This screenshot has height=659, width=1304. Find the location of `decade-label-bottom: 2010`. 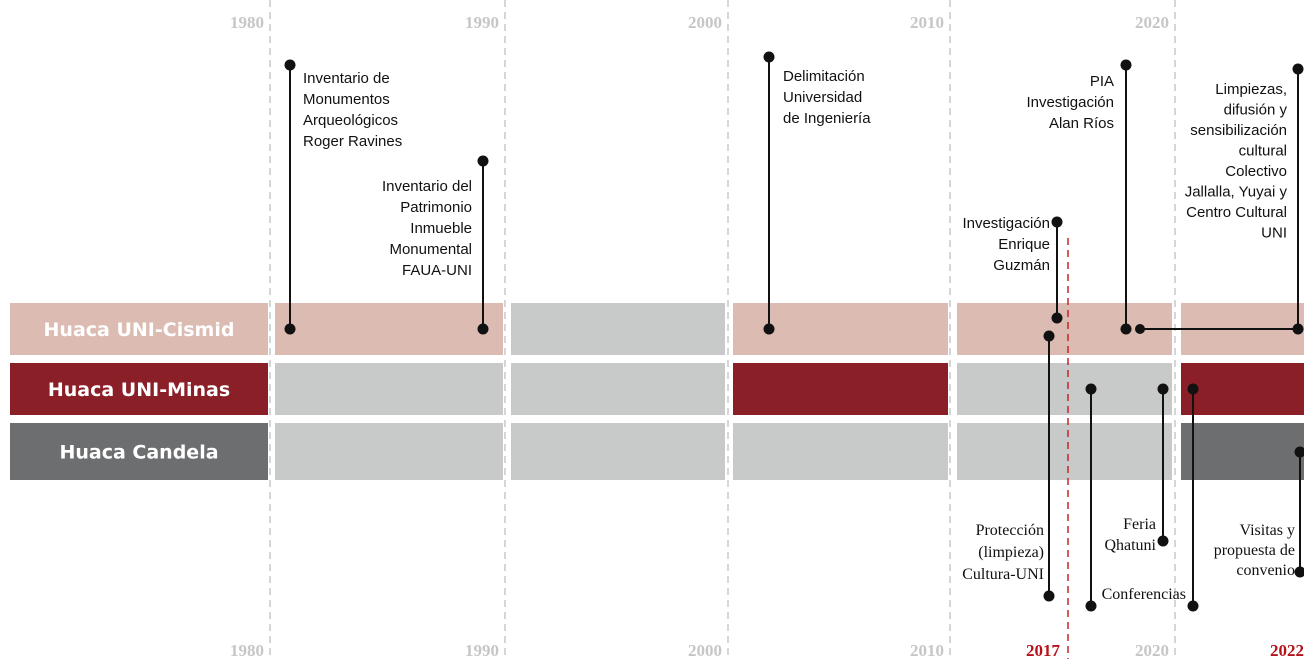

decade-label-bottom: 2010 is located at coordinates (927, 650).